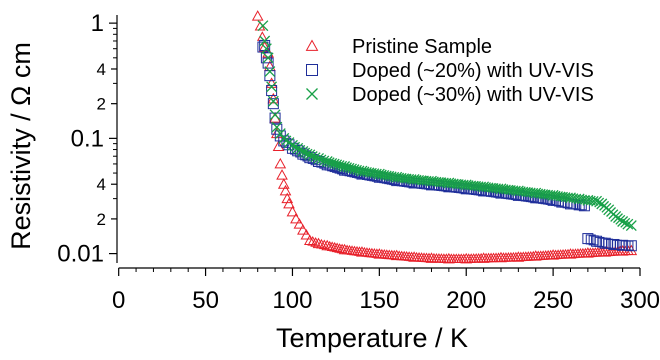 This screenshot has height=360, width=660. What do you see at coordinates (473, 71) in the screenshot?
I see `legend-label: Doped (~20%) with UV-VIS` at bounding box center [473, 71].